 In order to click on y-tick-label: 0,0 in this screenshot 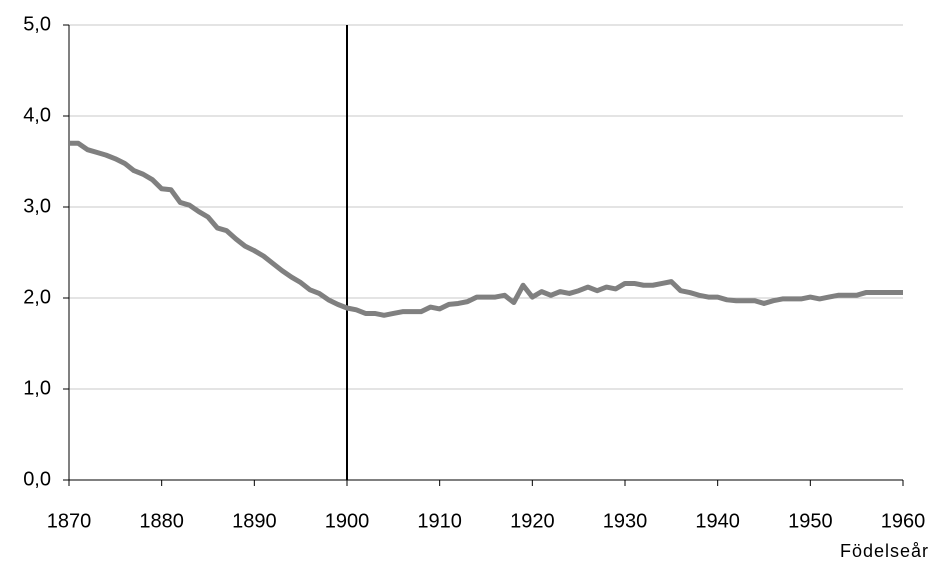, I will do `click(37, 479)`.